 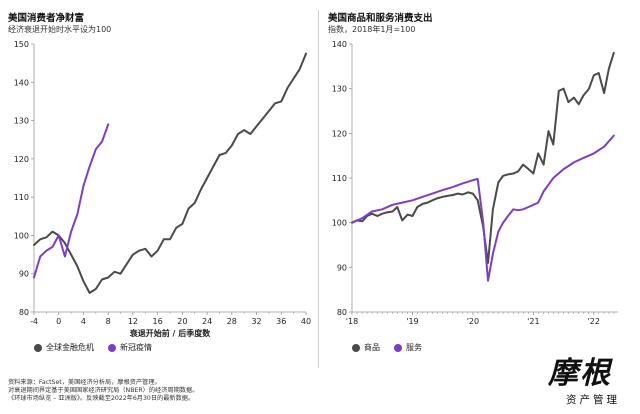 I want to click on x-tick-label: 24, so click(x=207, y=321).